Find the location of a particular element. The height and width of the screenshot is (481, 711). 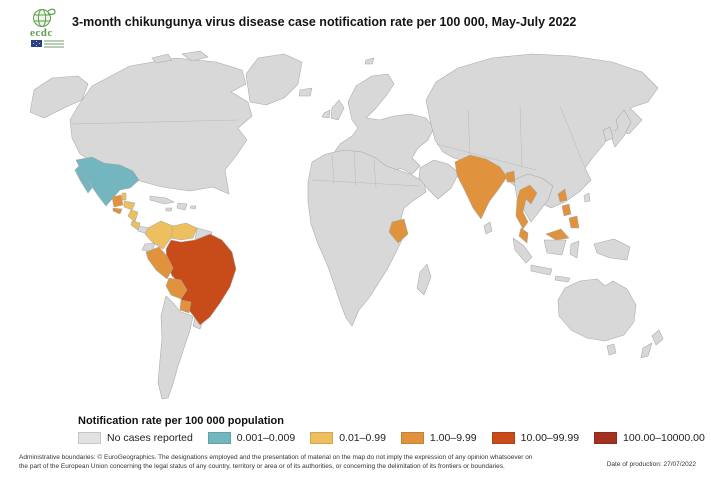

region-paraguay is located at coordinates (185, 306).